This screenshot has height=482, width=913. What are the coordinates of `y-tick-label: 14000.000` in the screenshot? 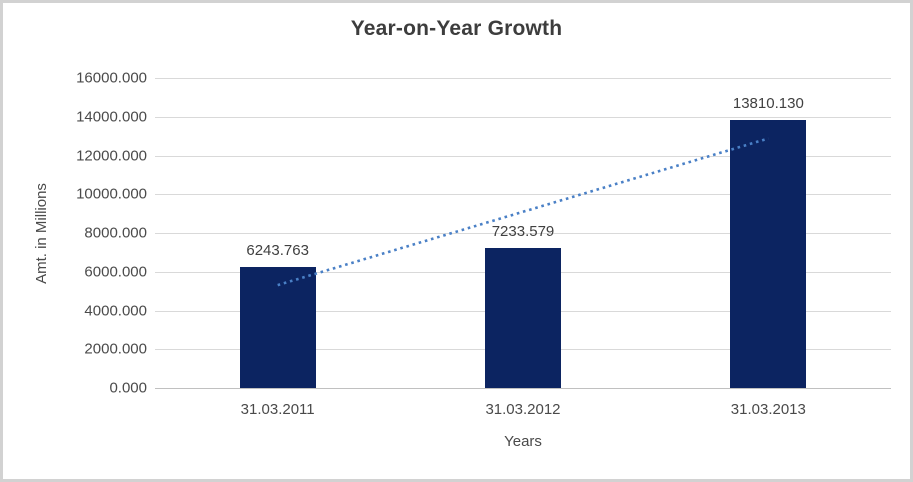 It's located at (111, 117).